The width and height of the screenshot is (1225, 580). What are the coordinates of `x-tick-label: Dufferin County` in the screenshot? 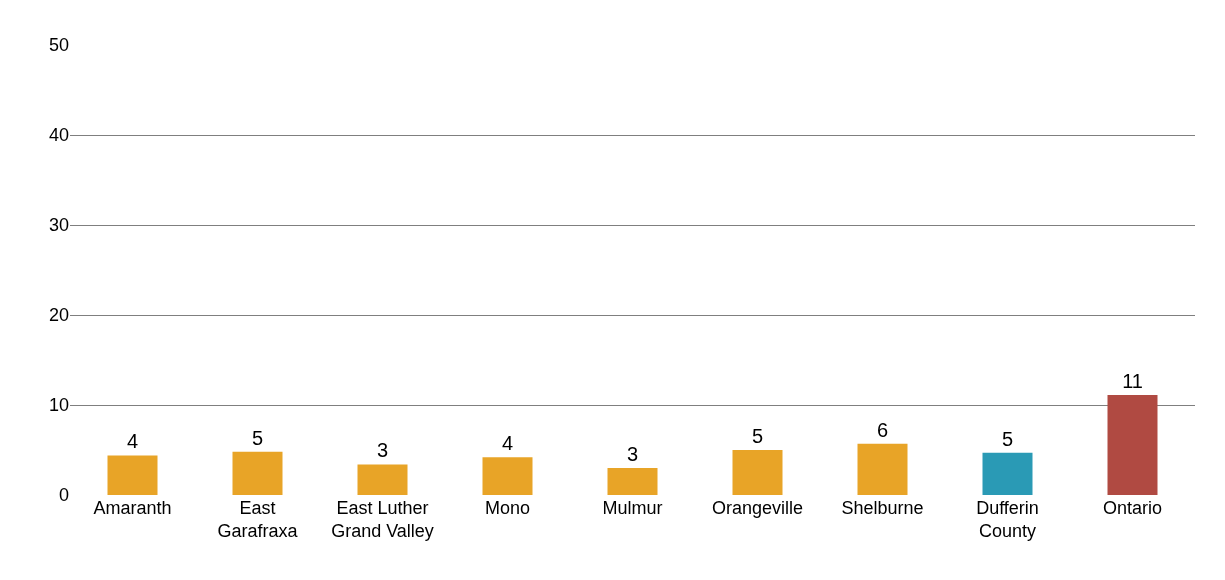 It's located at (1007, 520).